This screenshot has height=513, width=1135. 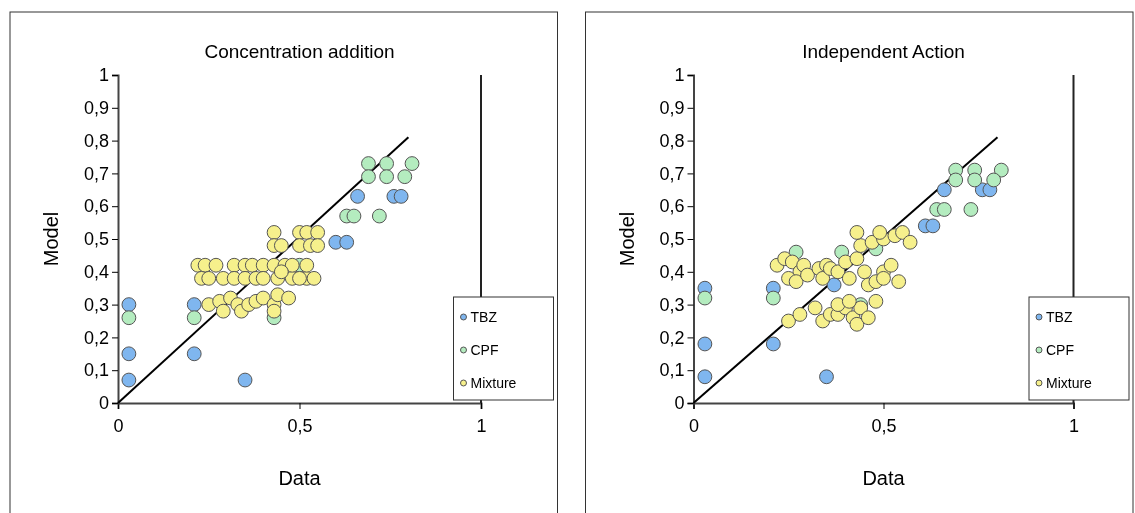 I want to click on x-tick-label: 0,5, so click(x=300, y=425).